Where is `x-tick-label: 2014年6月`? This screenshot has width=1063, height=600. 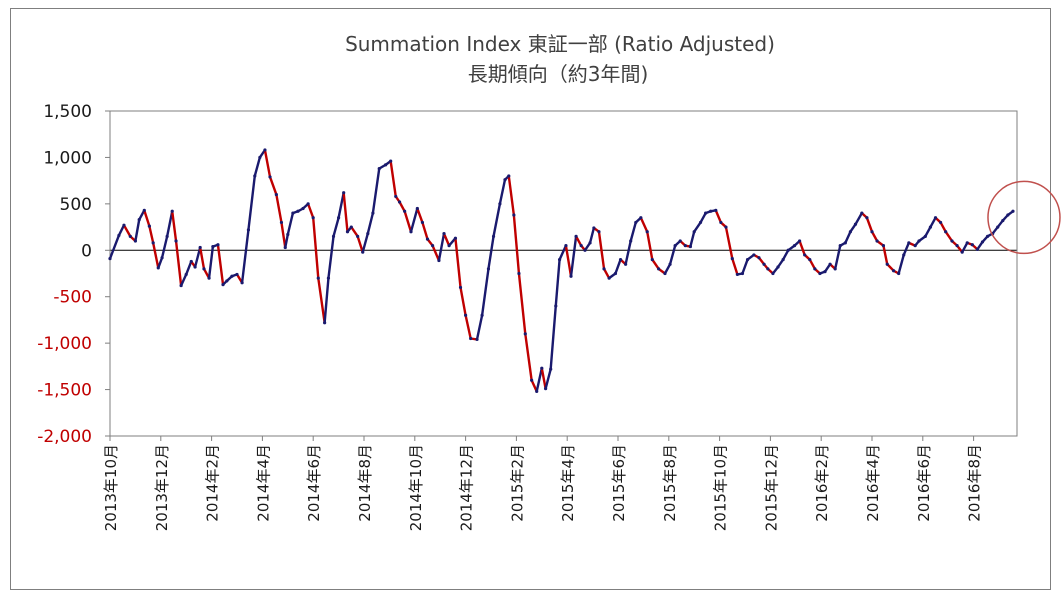
x-tick-label: 2014年6月 is located at coordinates (314, 483).